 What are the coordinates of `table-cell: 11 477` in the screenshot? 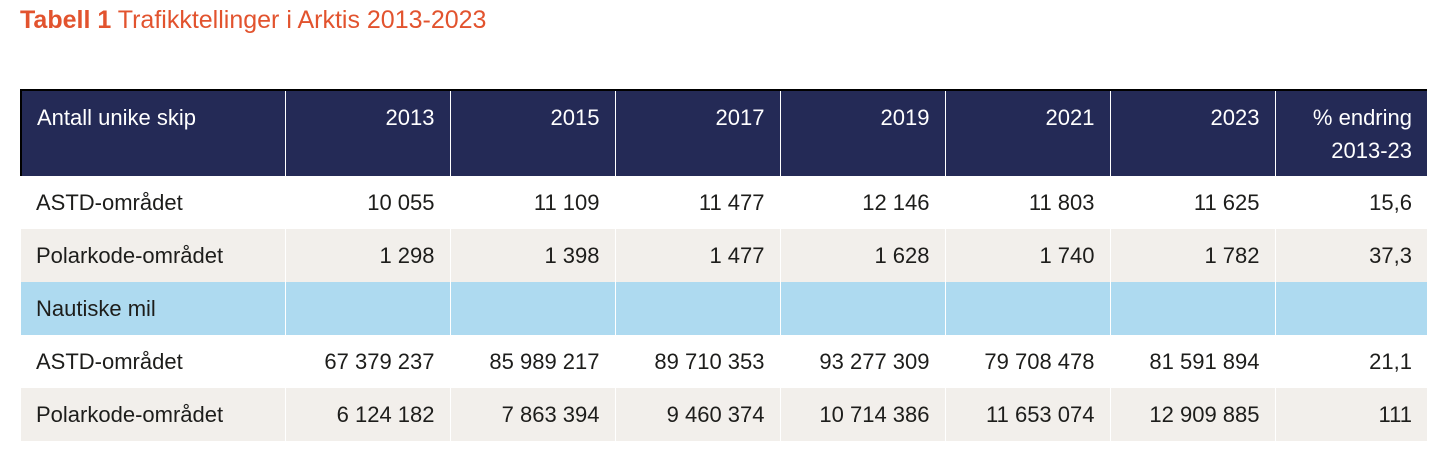 It's located at (698, 202).